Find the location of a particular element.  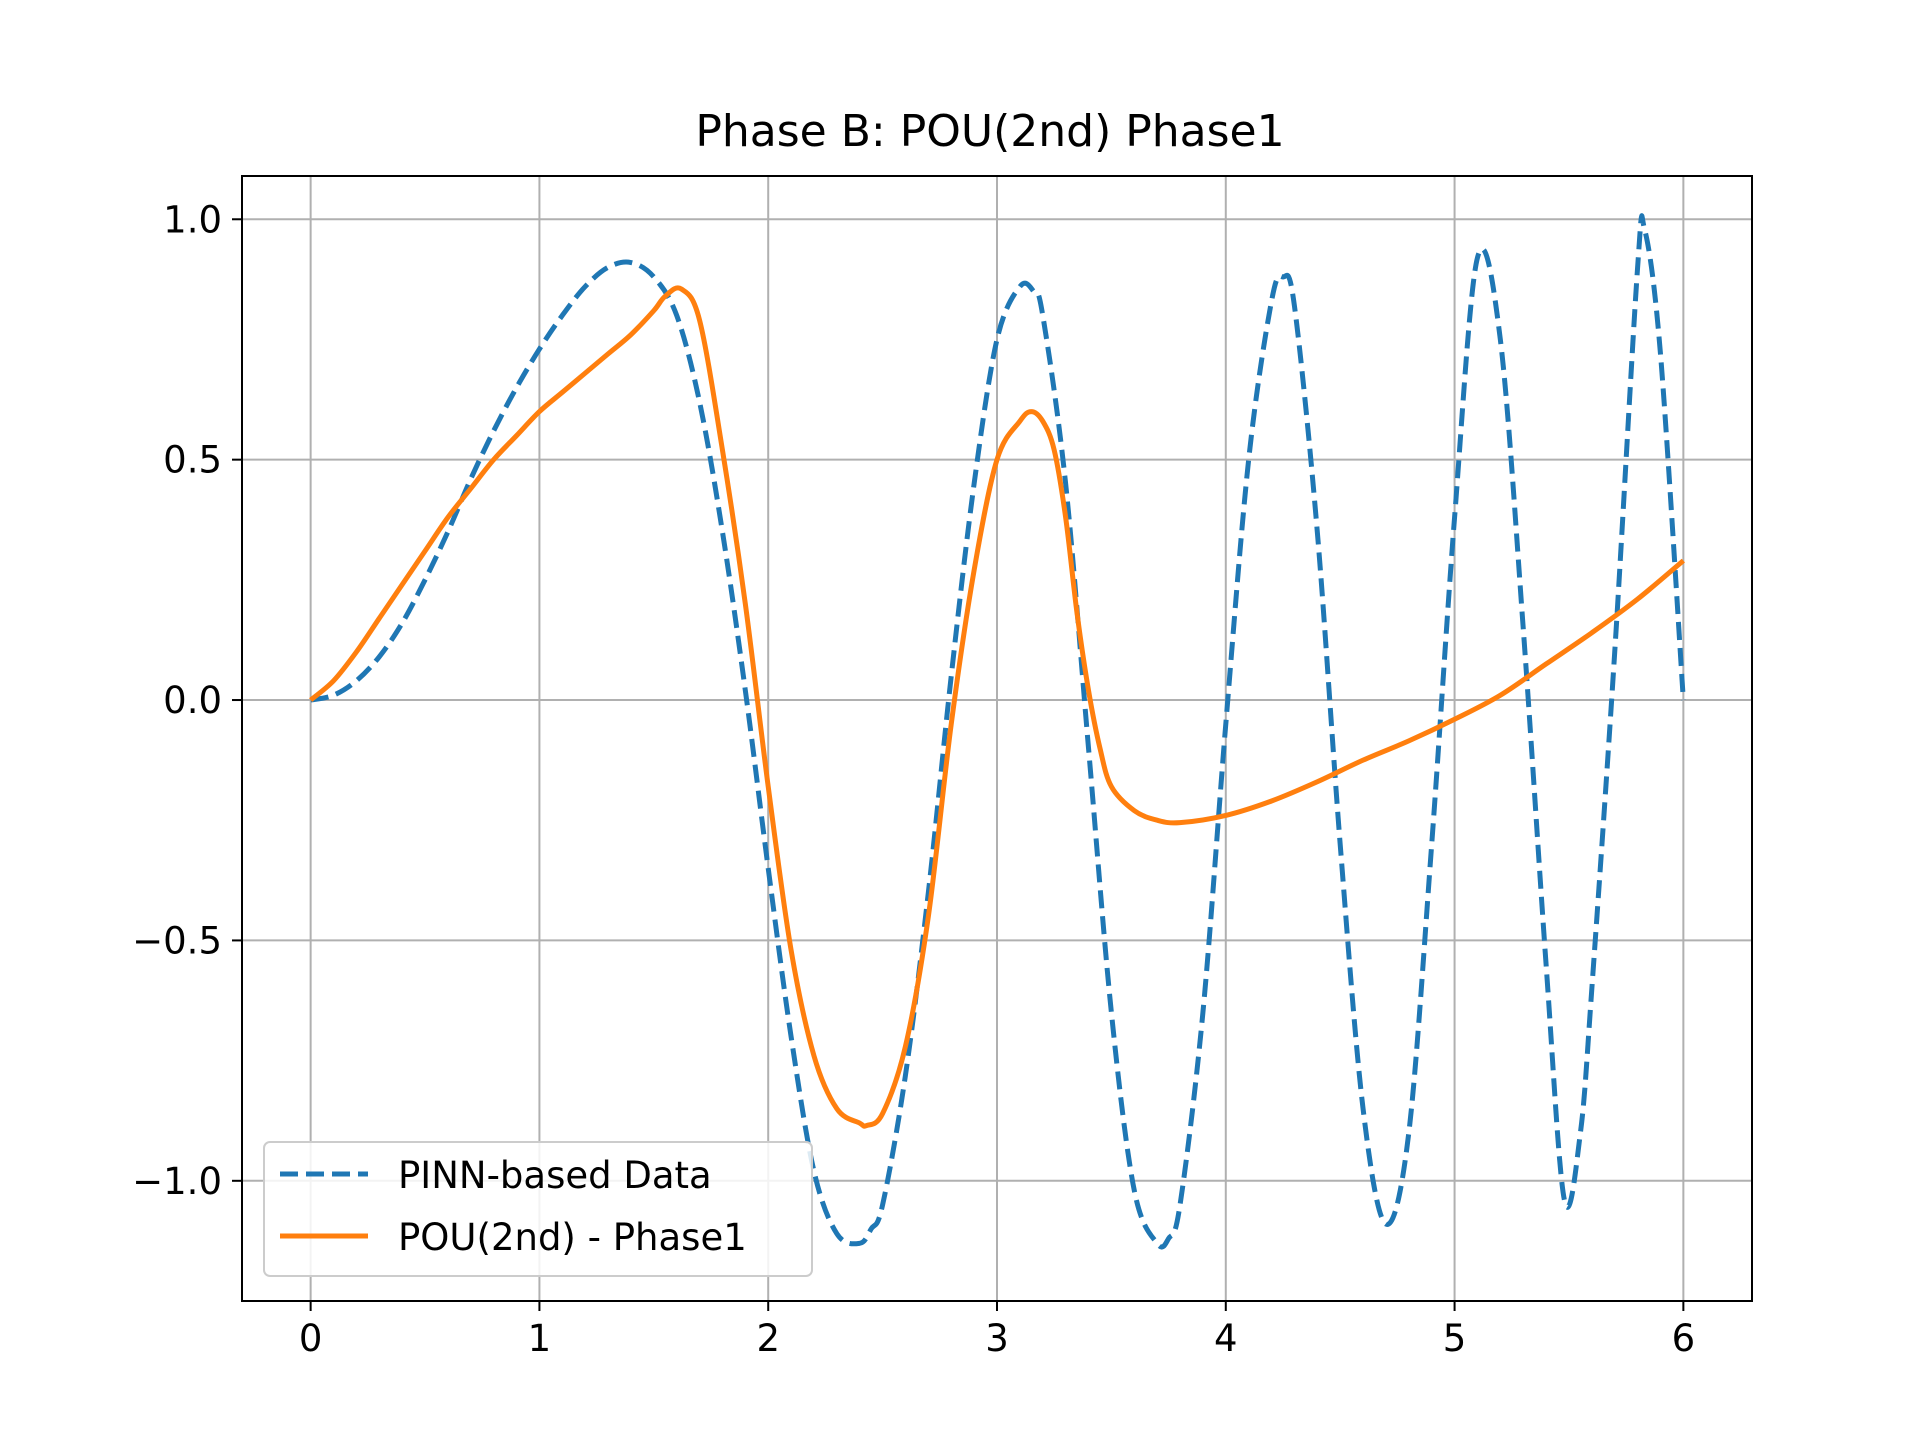

legend: PINN-based Data POU(2nd) - Phase1 is located at coordinates (538, 1209).